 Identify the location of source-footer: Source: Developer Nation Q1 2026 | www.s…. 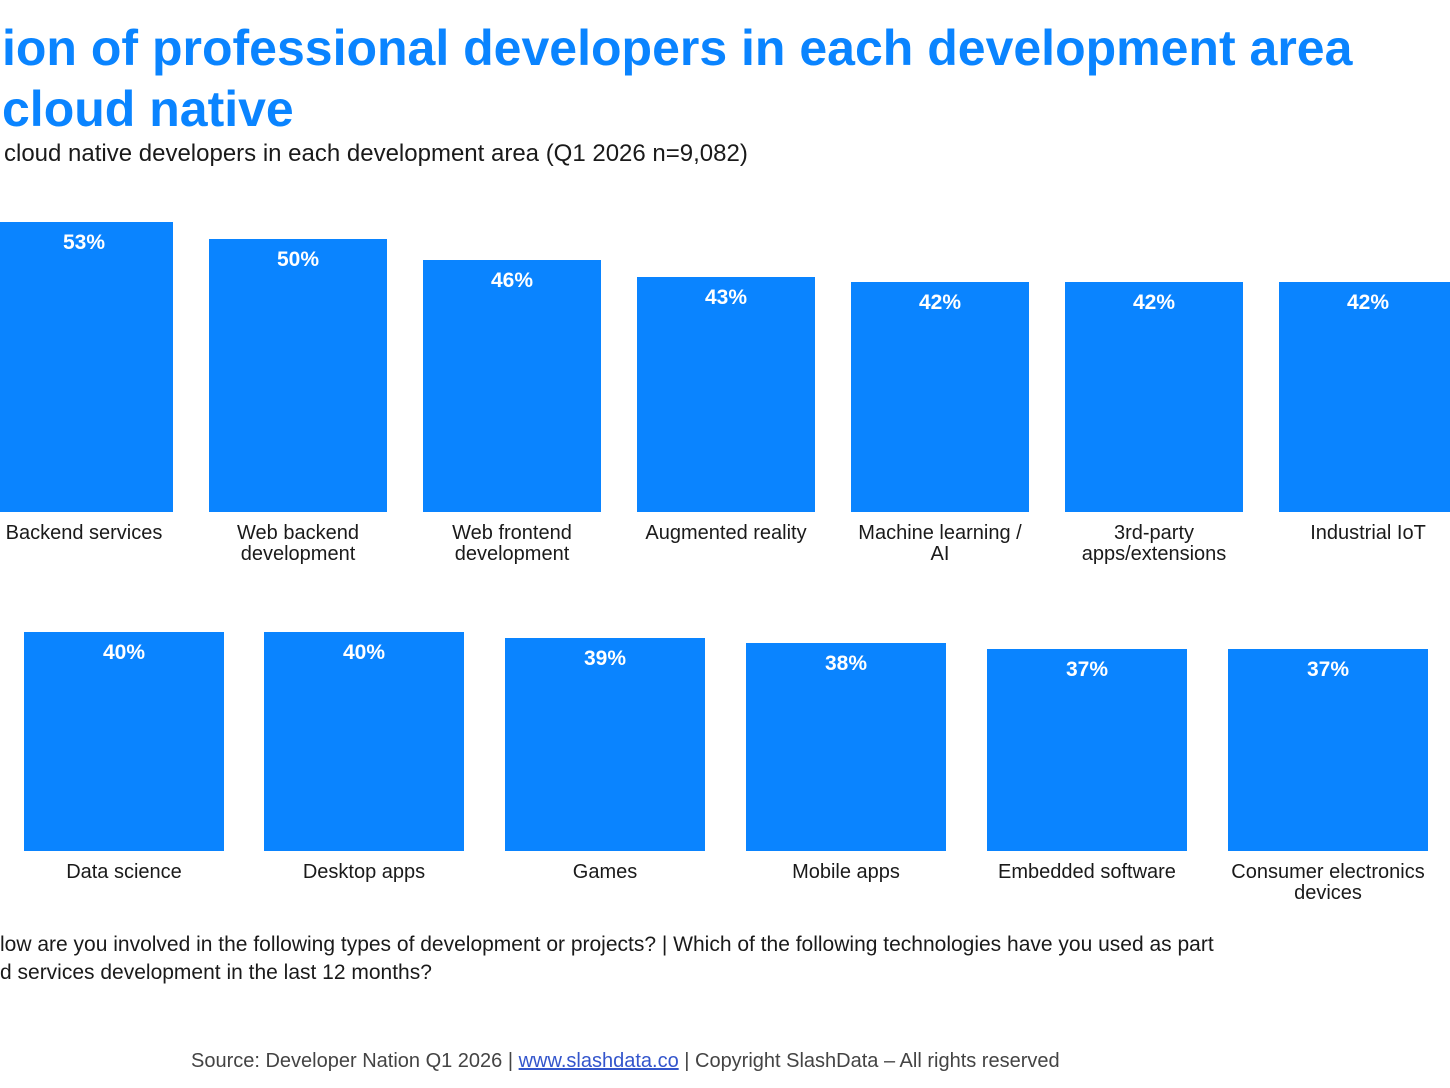
(625, 1061).